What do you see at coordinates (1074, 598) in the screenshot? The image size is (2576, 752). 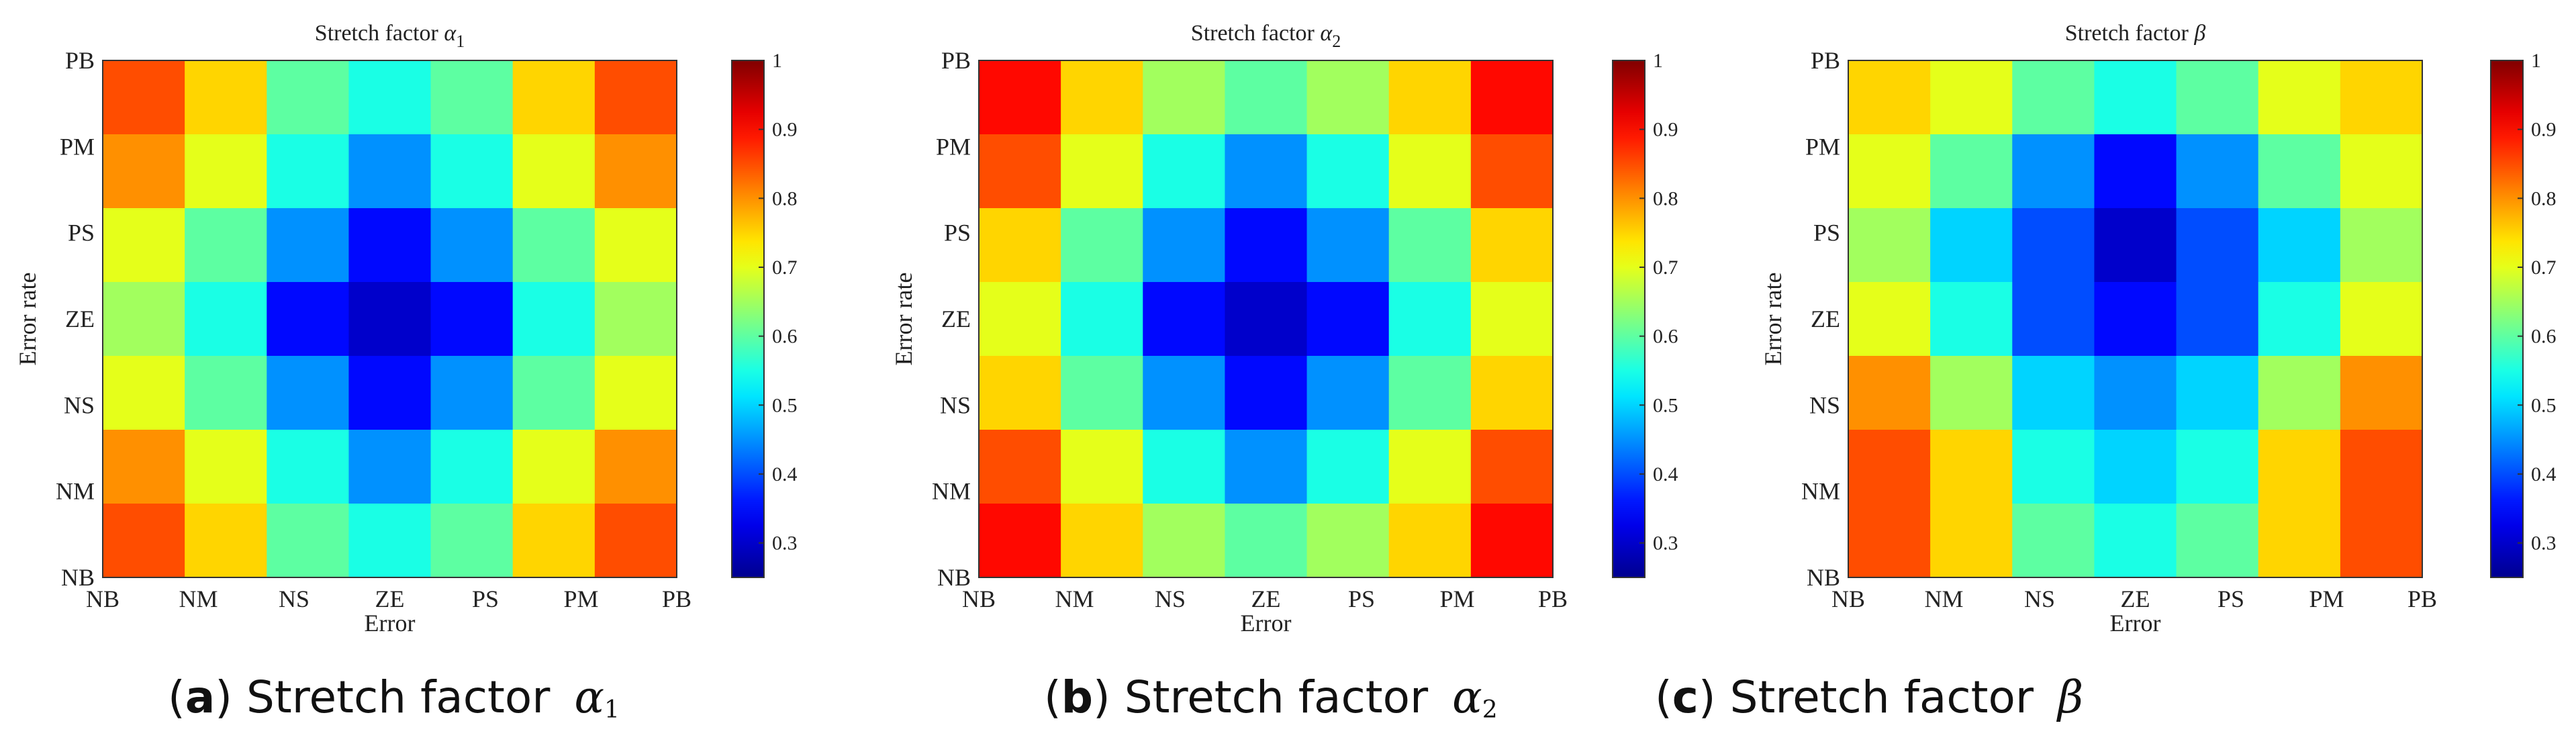 I see `x-tick-label: NM` at bounding box center [1074, 598].